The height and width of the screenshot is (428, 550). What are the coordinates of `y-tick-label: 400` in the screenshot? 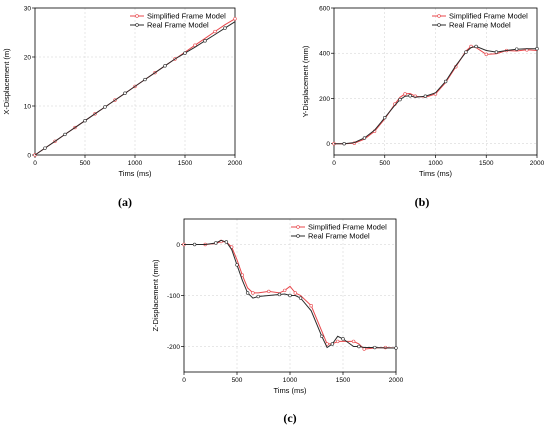 It's located at (324, 54).